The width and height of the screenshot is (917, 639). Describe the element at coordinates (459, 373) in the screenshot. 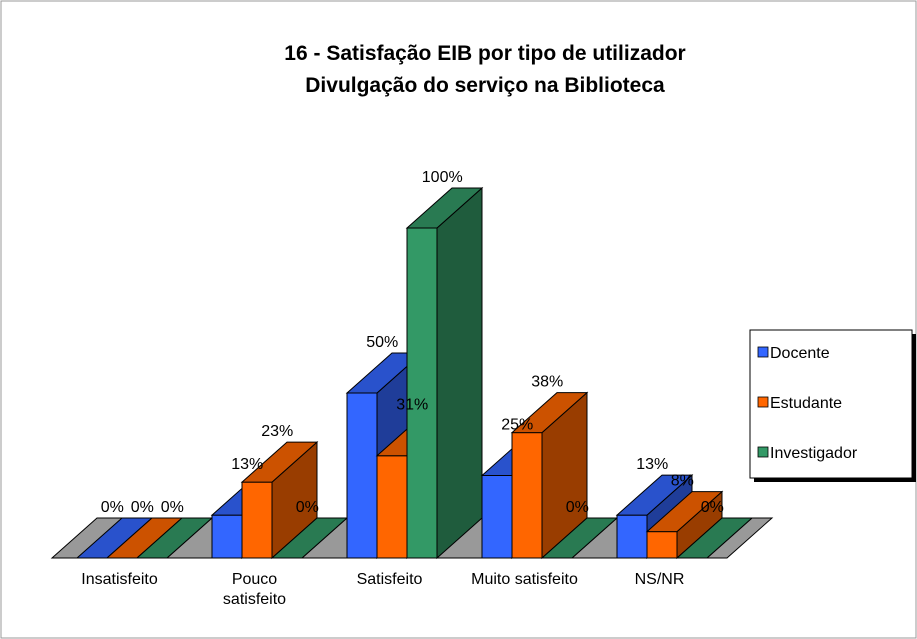

I see `bar-side` at that location.